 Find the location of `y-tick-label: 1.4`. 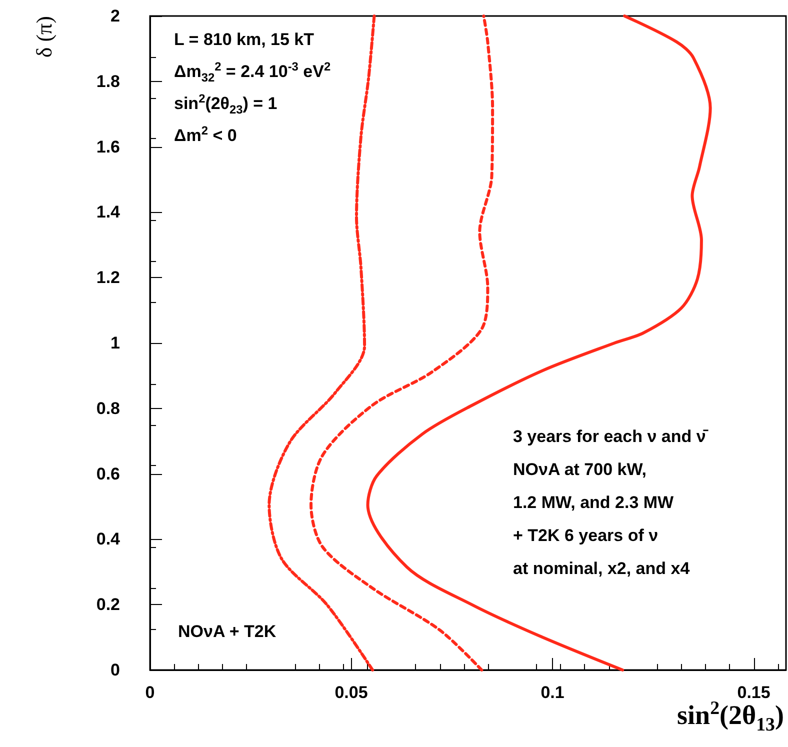

y-tick-label: 1.4 is located at coordinates (108, 212).